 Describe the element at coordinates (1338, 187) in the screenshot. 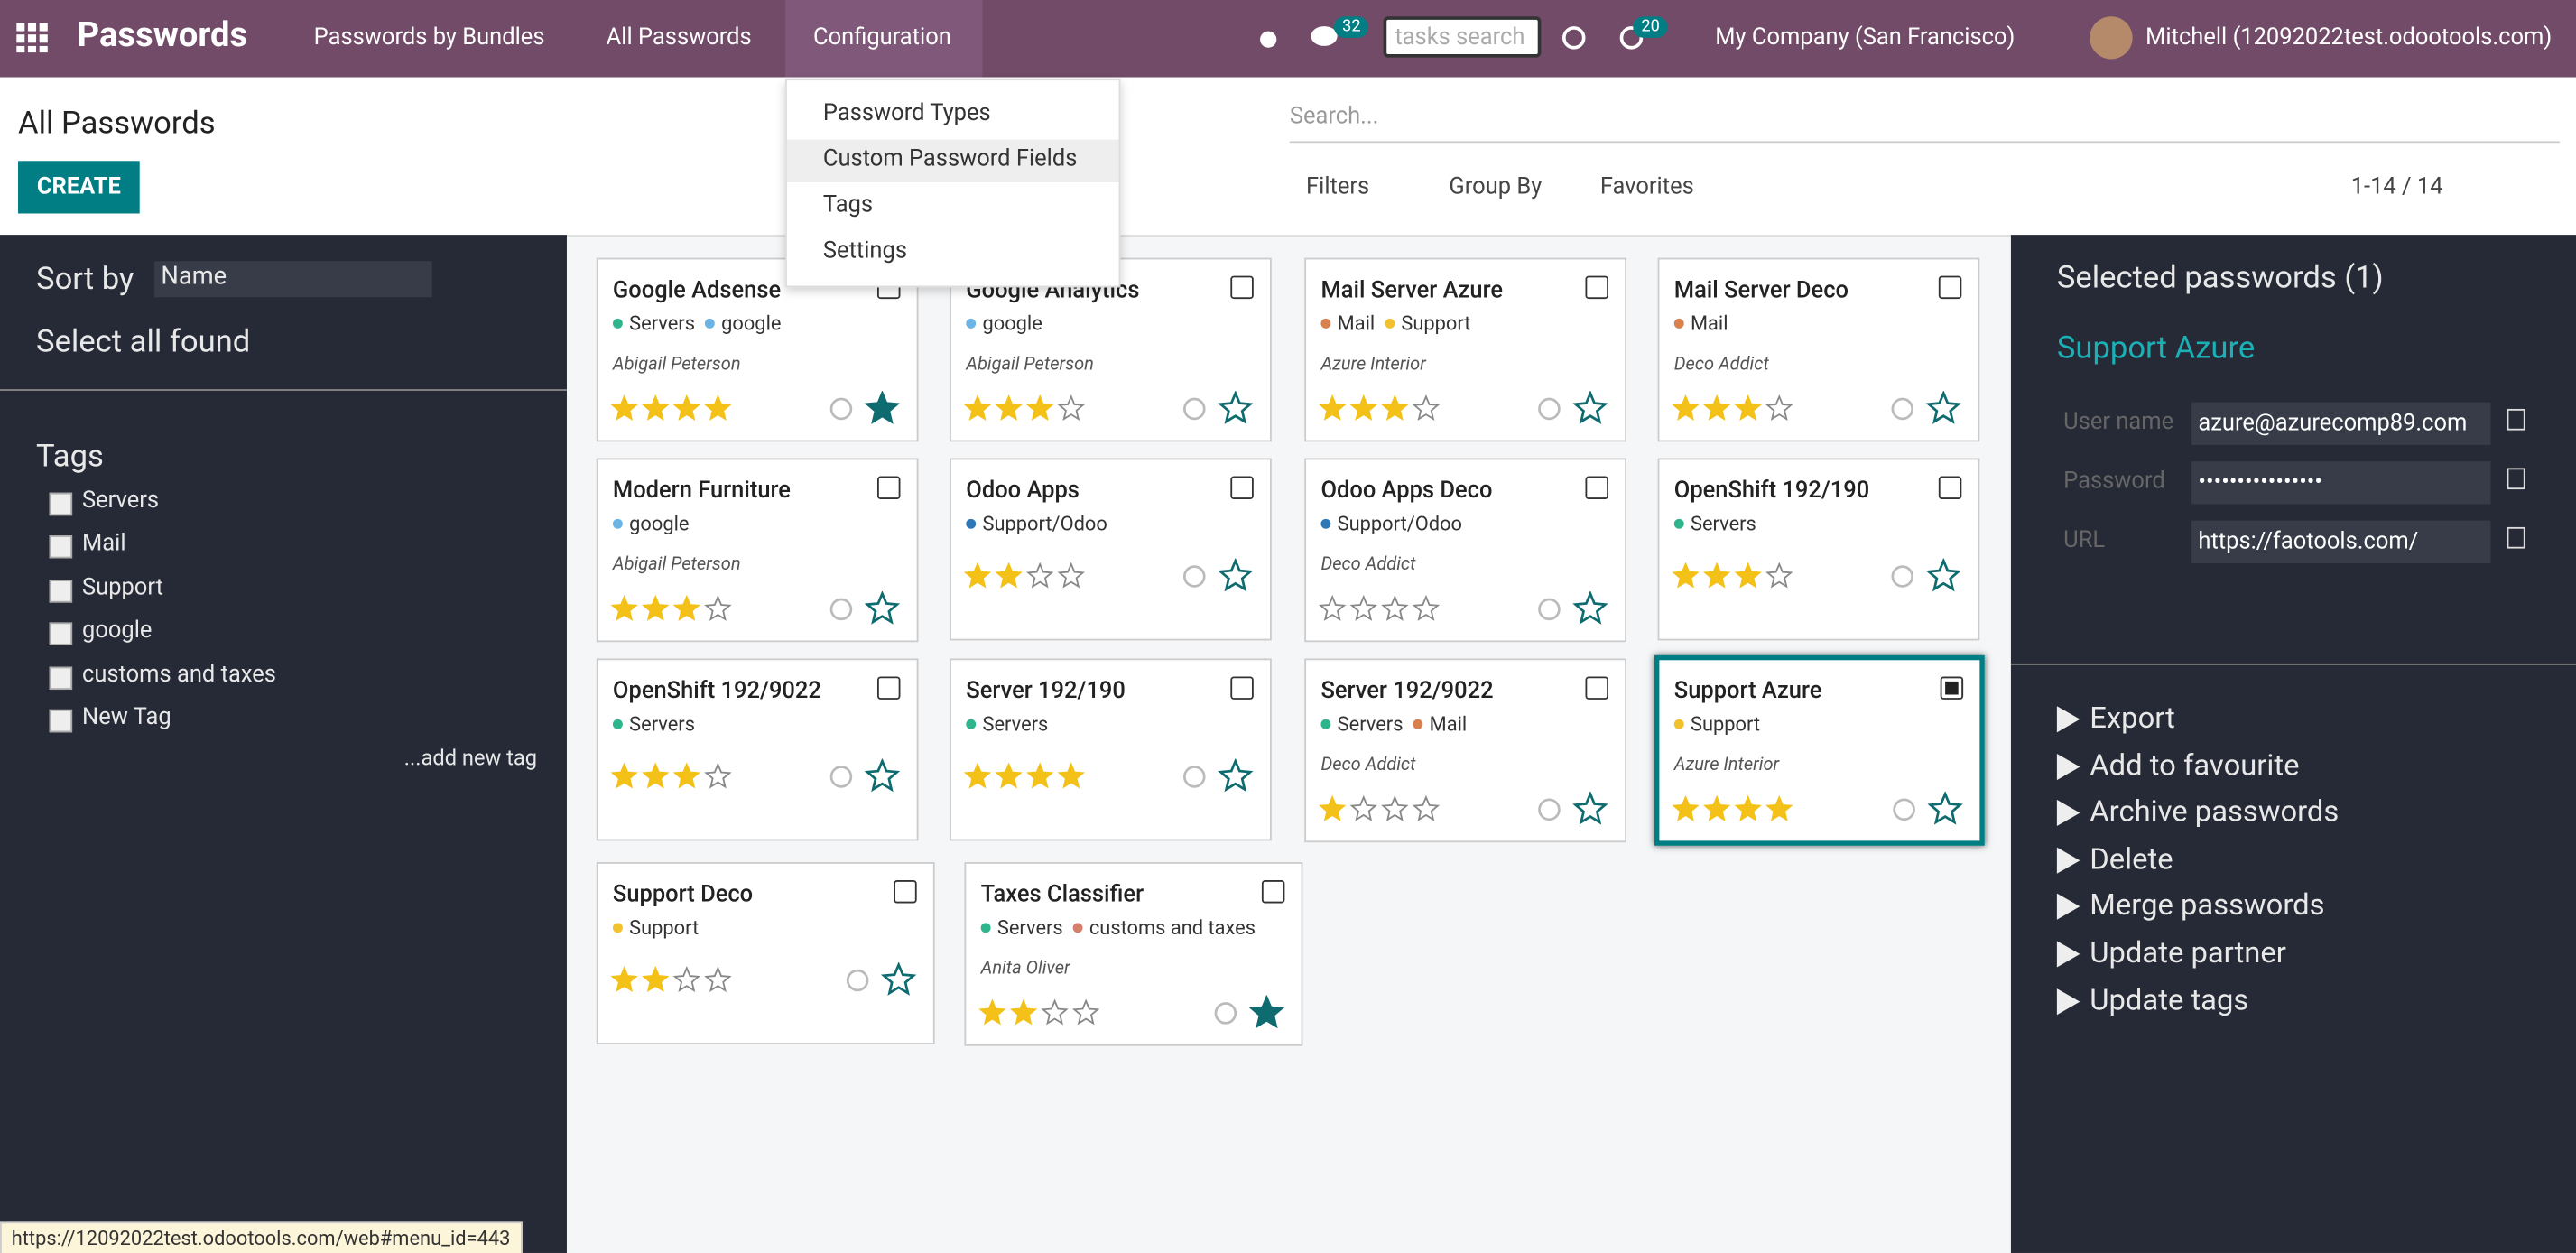

I see `filters: Filters` at that location.